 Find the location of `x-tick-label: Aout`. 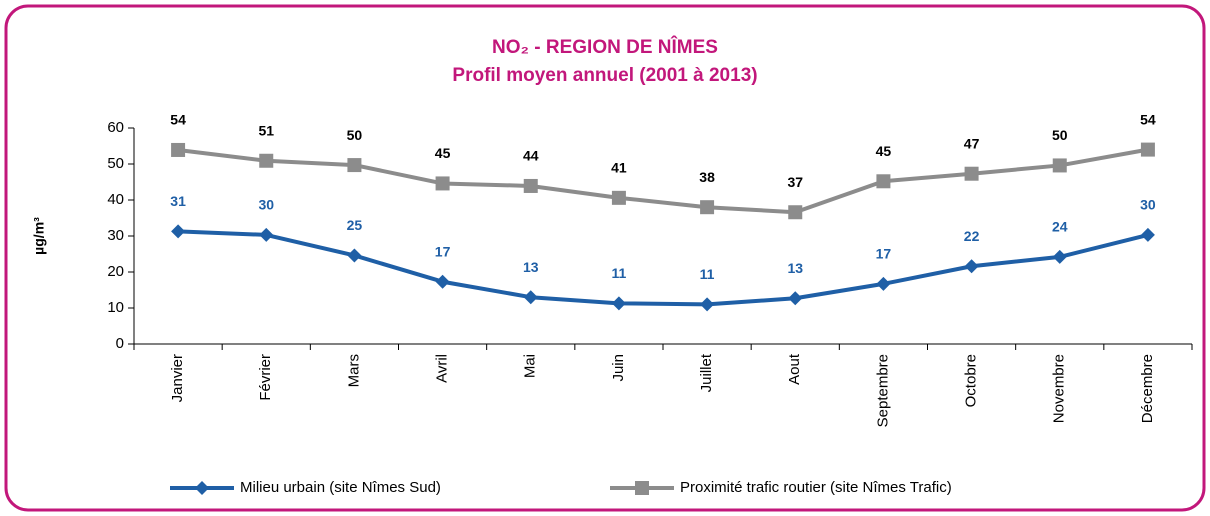

x-tick-label: Aout is located at coordinates (794, 369).